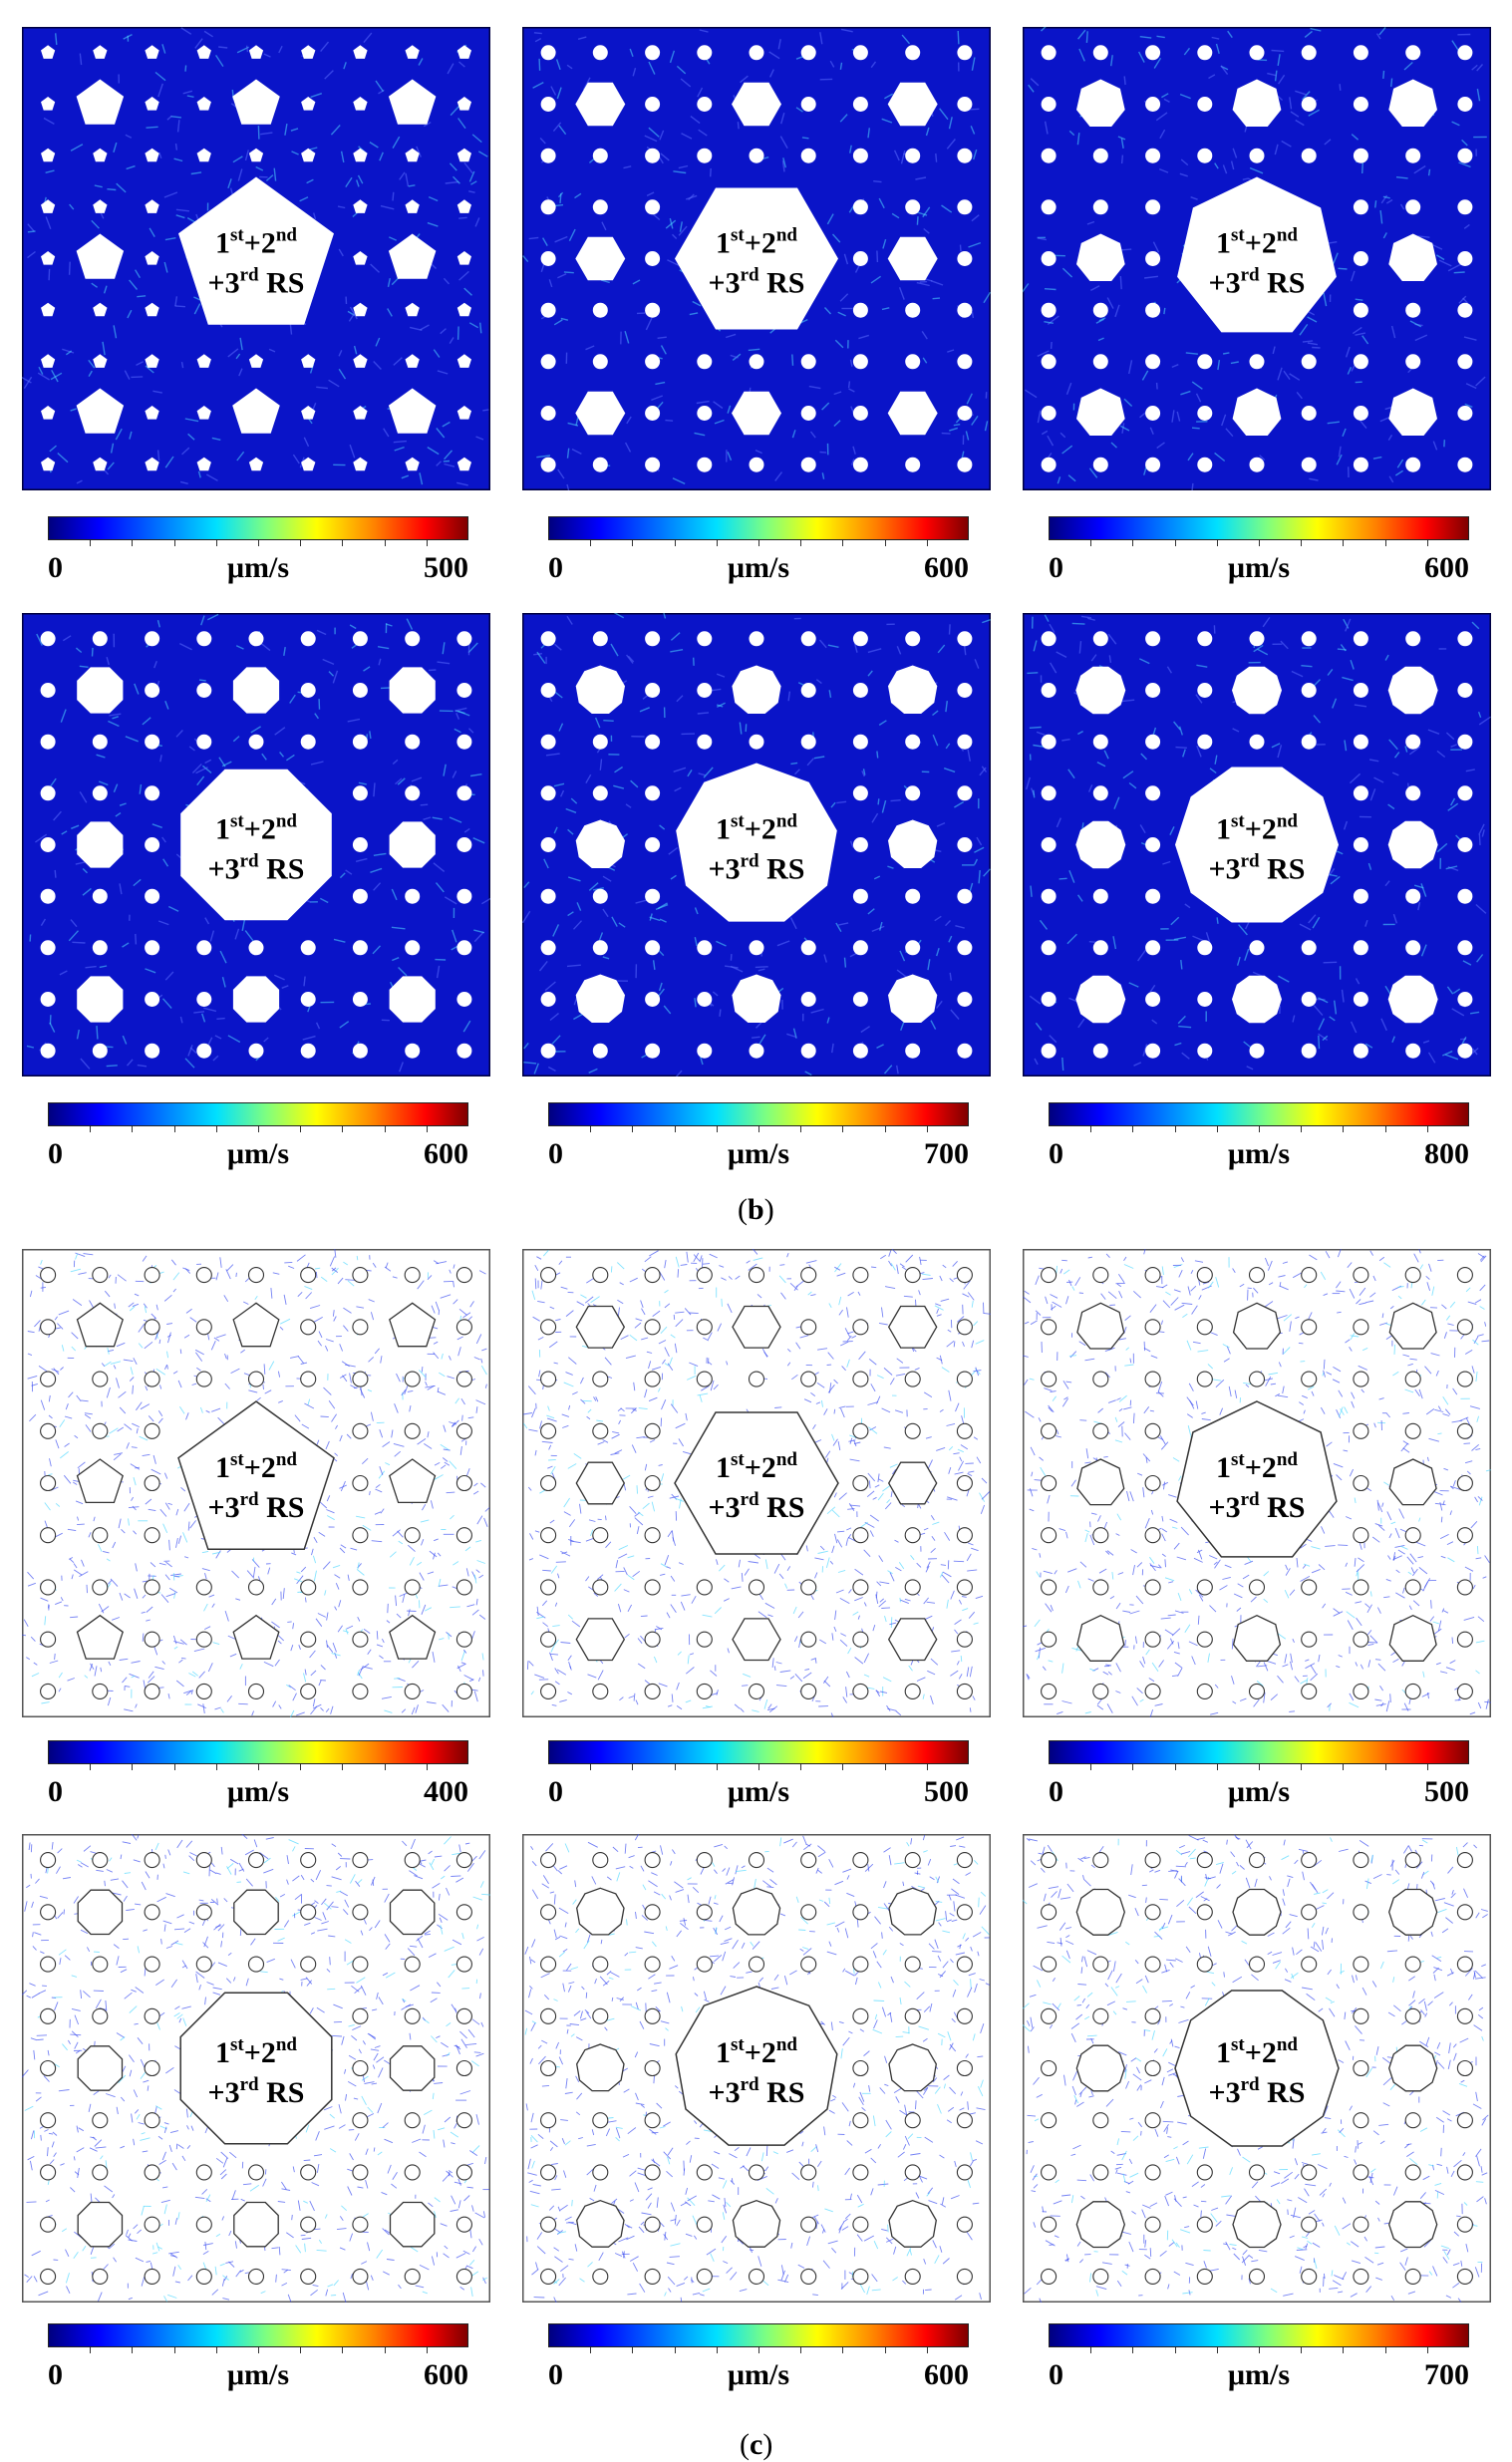 The width and height of the screenshot is (1512, 2462). I want to click on colorbar-max-label: 800, so click(1447, 1153).